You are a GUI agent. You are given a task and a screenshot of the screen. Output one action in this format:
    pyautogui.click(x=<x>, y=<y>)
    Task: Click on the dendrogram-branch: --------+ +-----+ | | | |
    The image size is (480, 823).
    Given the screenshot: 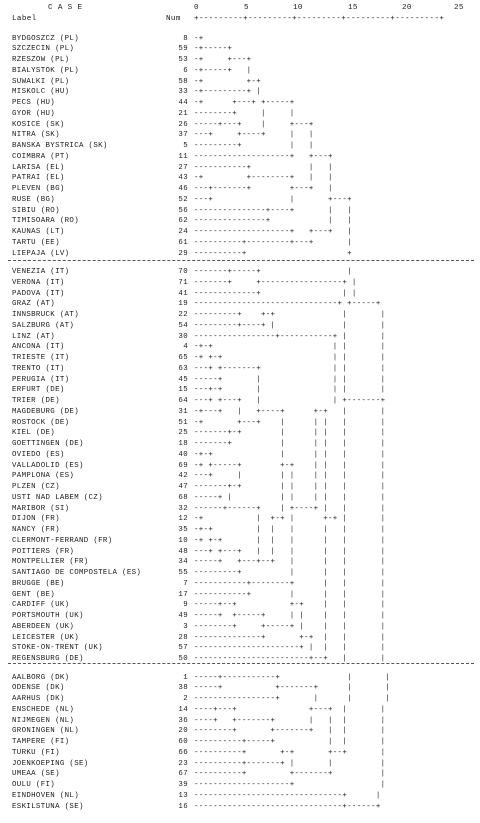 What is the action you would take?
    pyautogui.click(x=290, y=626)
    